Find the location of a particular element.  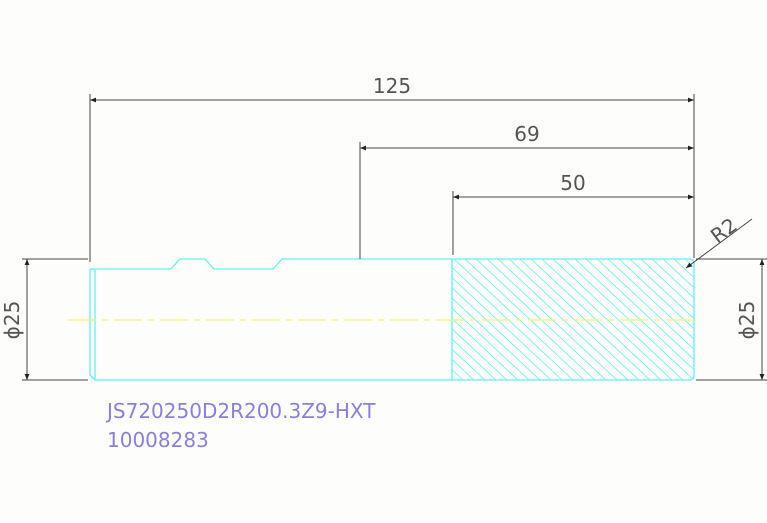

dim-text-radius: R2 is located at coordinates (724, 230).